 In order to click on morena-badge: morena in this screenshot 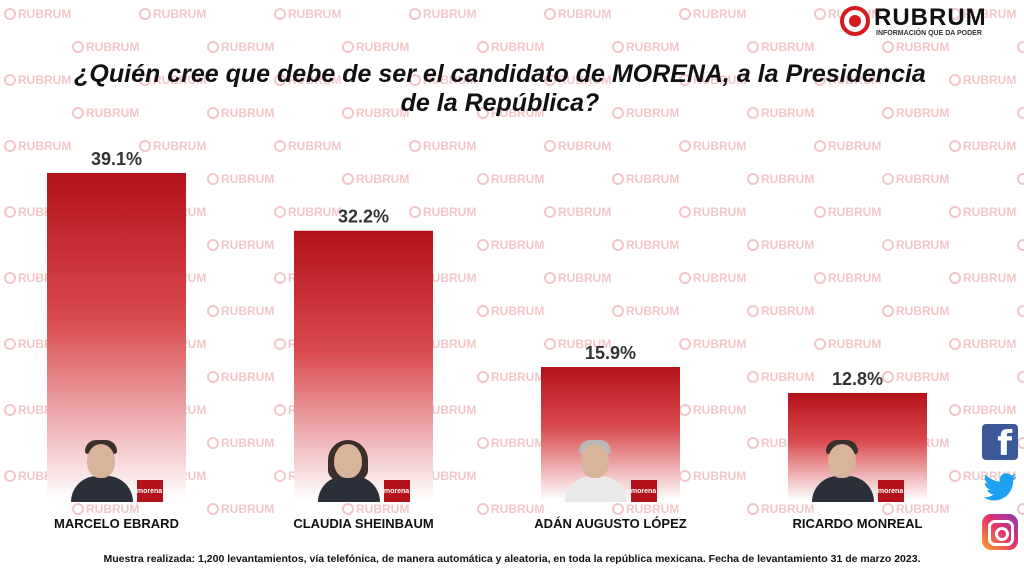, I will do `click(396, 491)`.